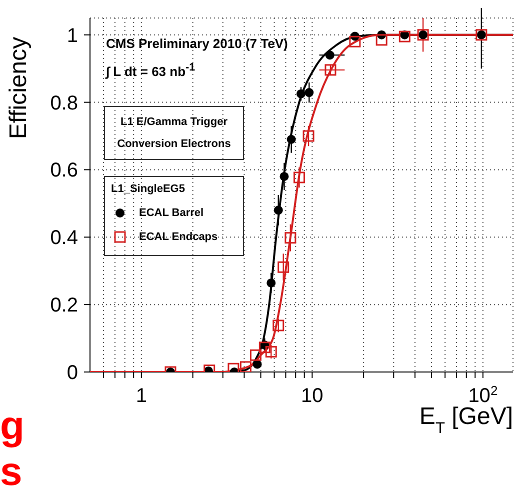  Describe the element at coordinates (148, 189) in the screenshot. I see `legend-title: L1_SingleEG5` at that location.